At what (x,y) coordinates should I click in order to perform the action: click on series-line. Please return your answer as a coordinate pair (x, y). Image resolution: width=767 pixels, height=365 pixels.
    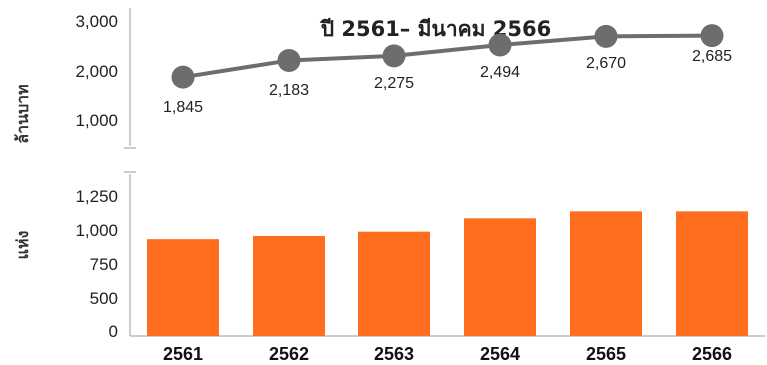
    Looking at the image, I should click on (447, 56).